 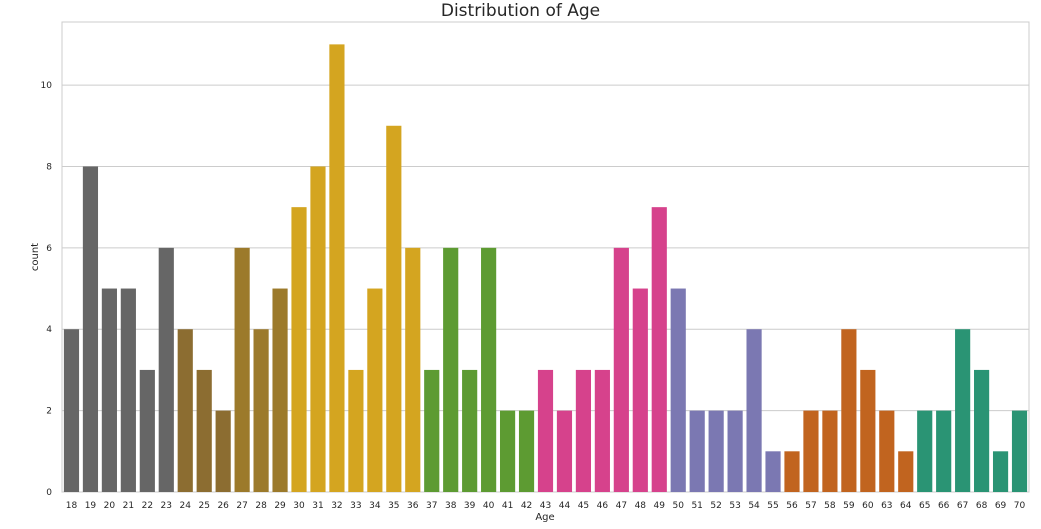 What do you see at coordinates (147, 506) in the screenshot?
I see `x-tick-label: 22` at bounding box center [147, 506].